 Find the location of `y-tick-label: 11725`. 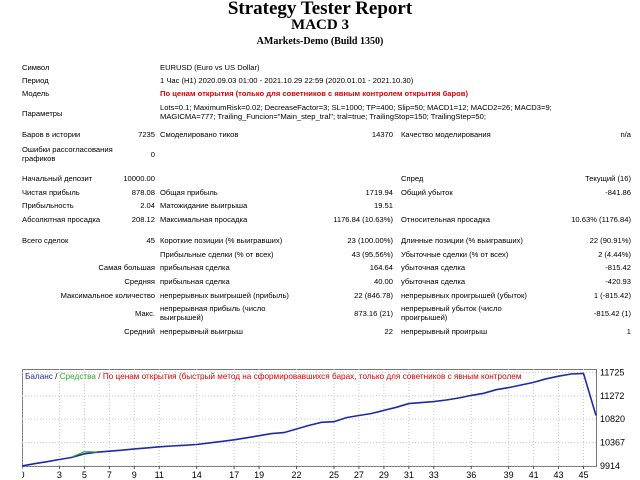

y-tick-label: 11725 is located at coordinates (612, 373).